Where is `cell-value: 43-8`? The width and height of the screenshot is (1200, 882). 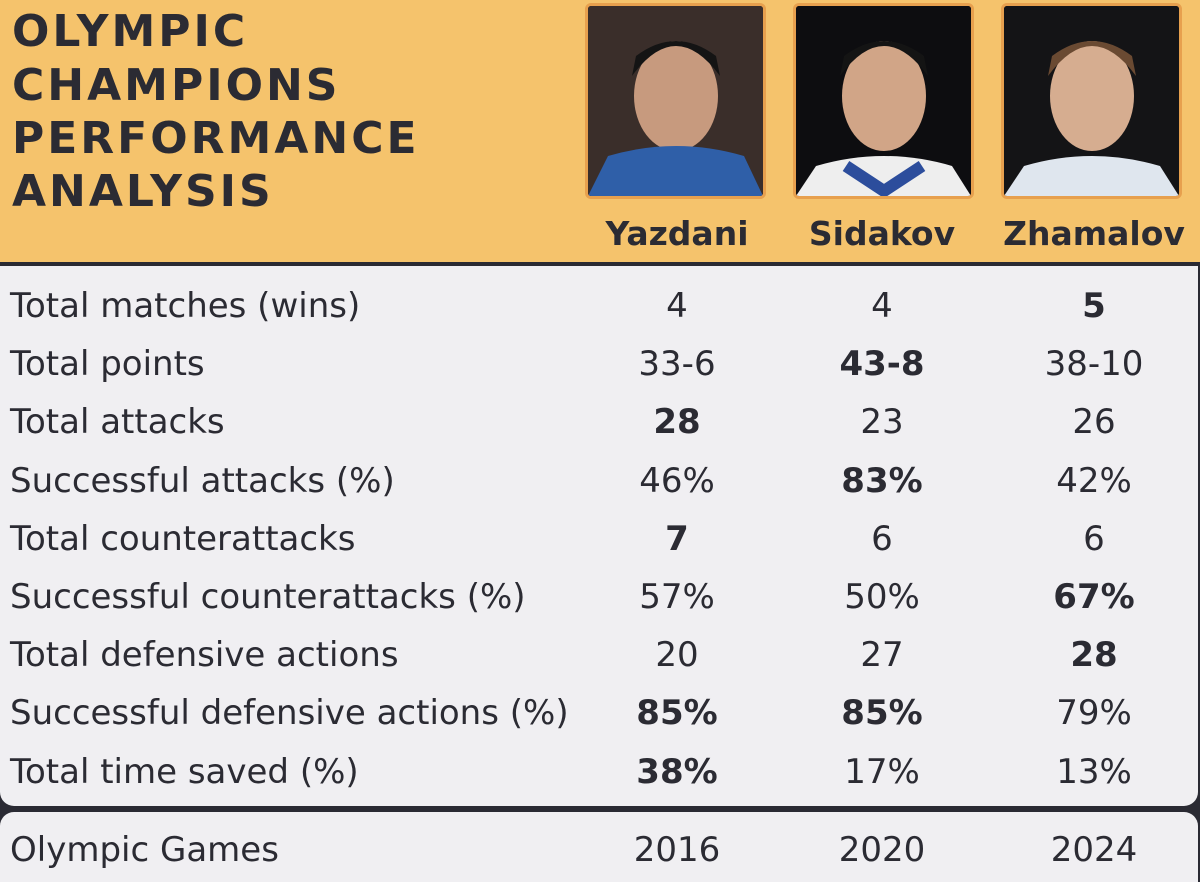 cell-value: 43-8 is located at coordinates (882, 364).